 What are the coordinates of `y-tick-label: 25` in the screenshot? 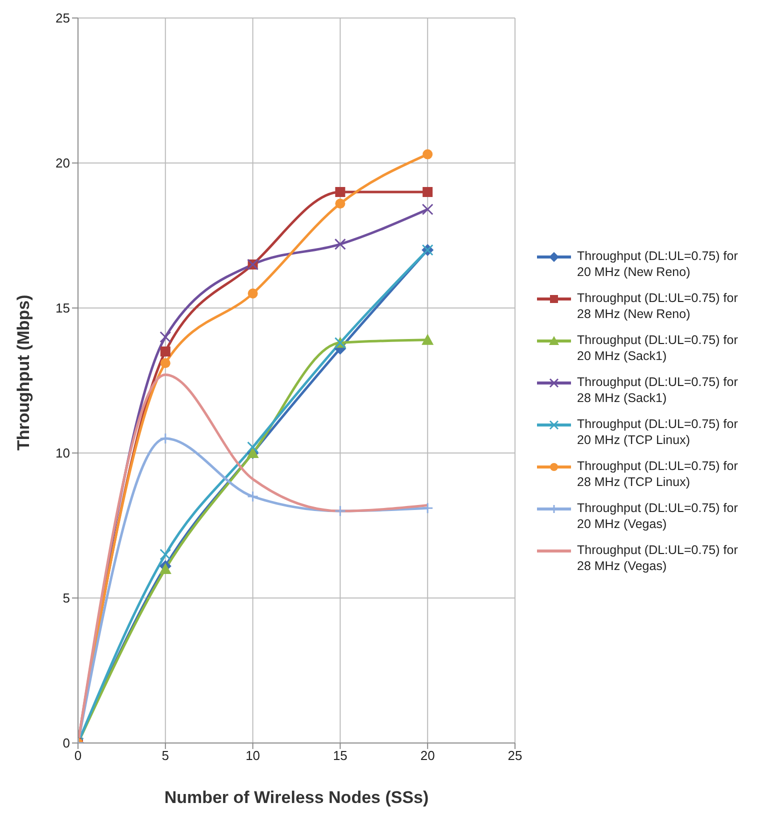 It's located at (63, 18).